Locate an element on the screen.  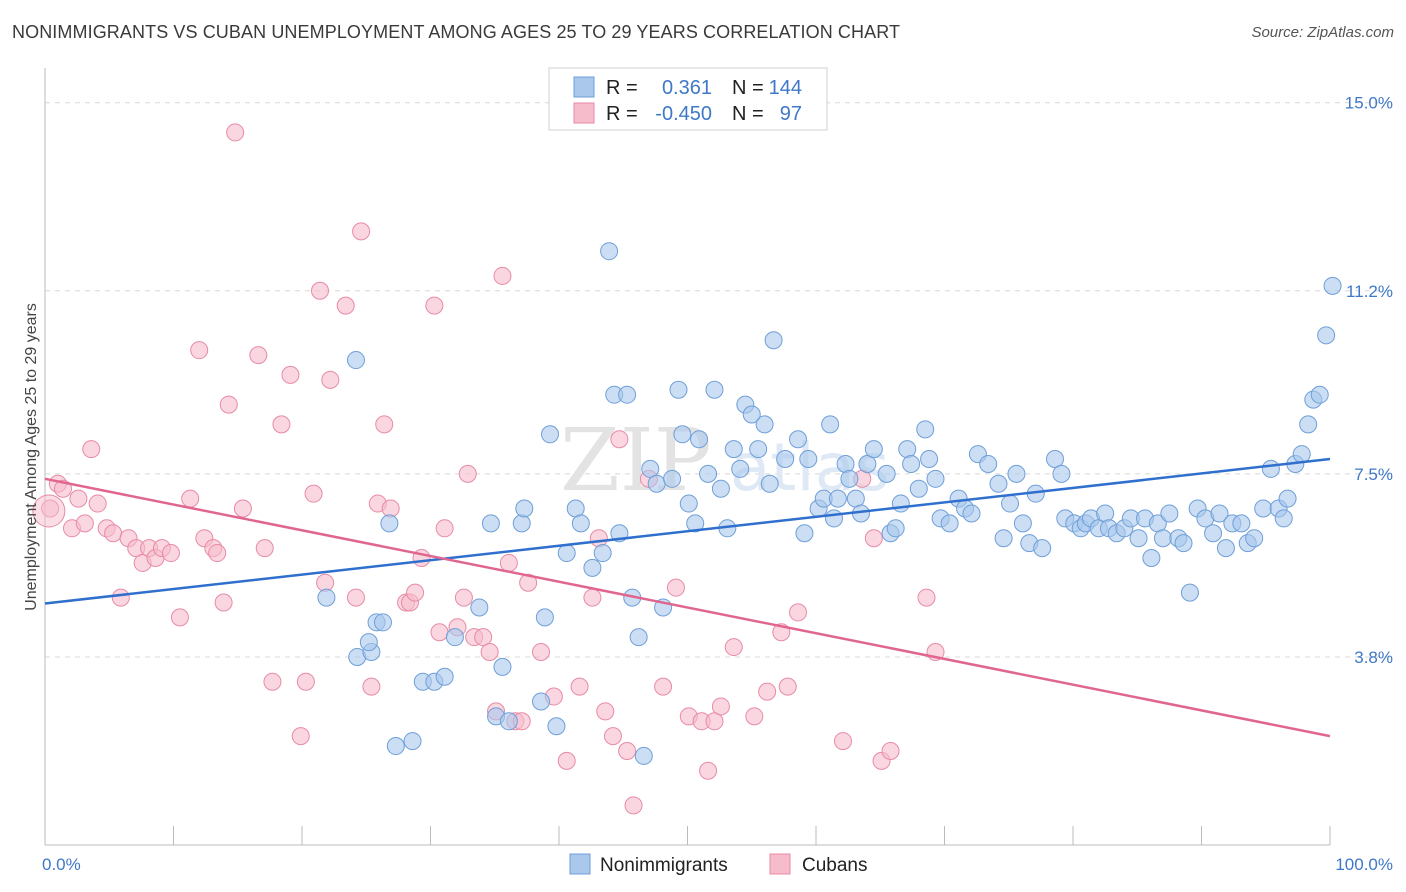
bottom-legend-swatch-cubans is located at coordinates (780, 864).